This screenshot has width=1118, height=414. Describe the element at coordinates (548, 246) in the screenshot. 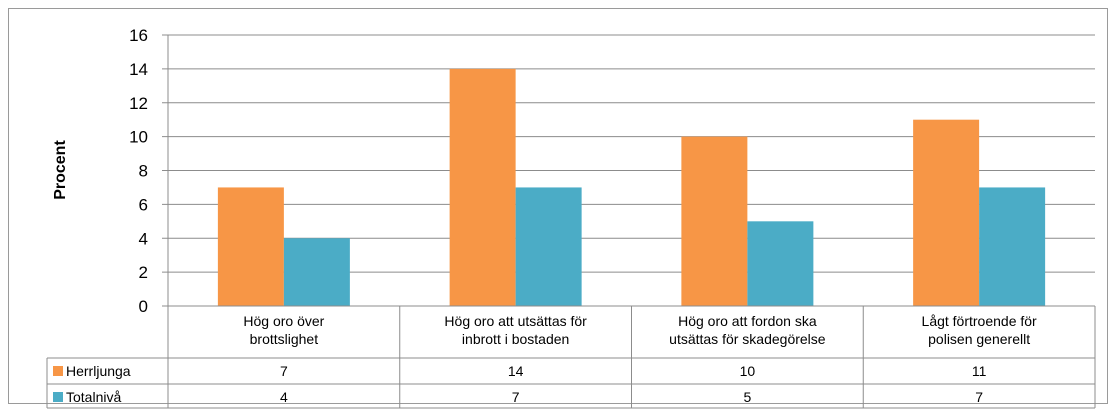

I see `bar-totalnivå-1` at that location.